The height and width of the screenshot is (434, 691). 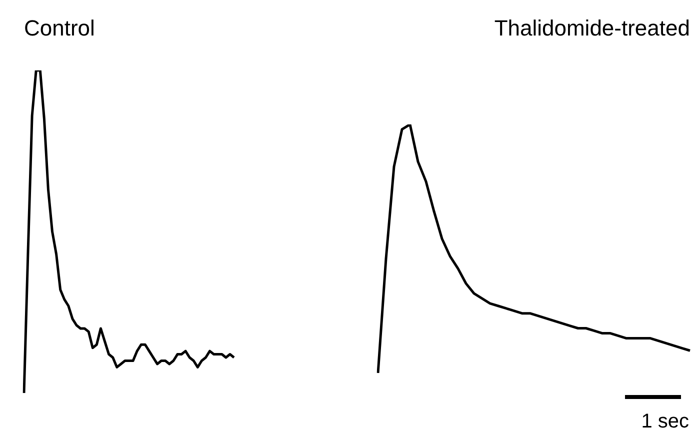 What do you see at coordinates (665, 421) in the screenshot?
I see `text: 1 sec` at bounding box center [665, 421].